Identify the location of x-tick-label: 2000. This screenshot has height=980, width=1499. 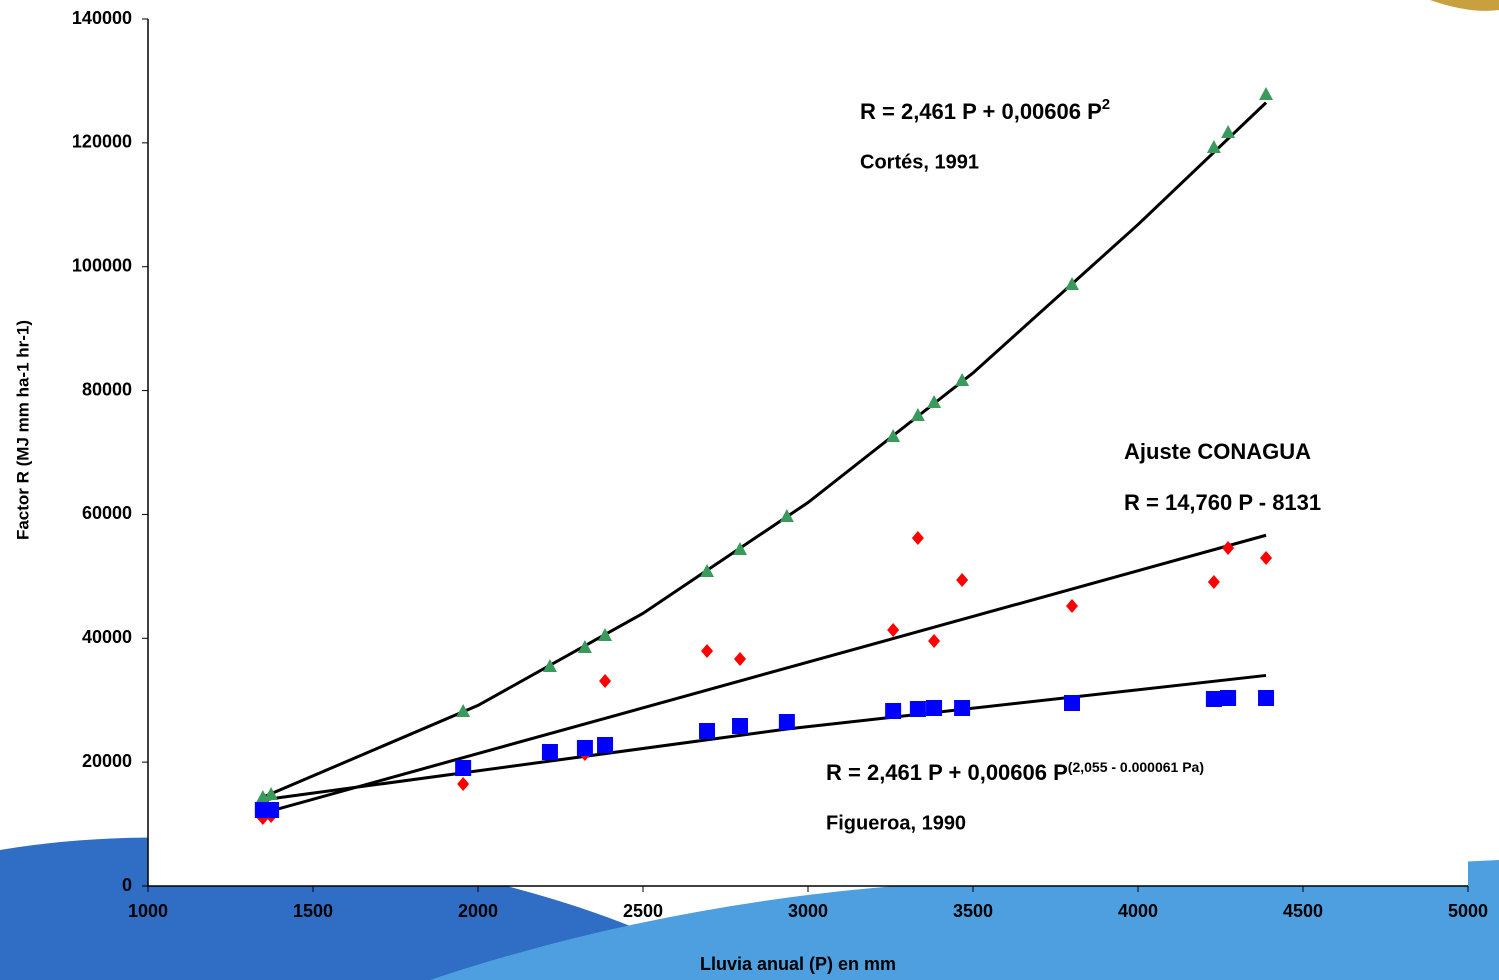
(478, 911).